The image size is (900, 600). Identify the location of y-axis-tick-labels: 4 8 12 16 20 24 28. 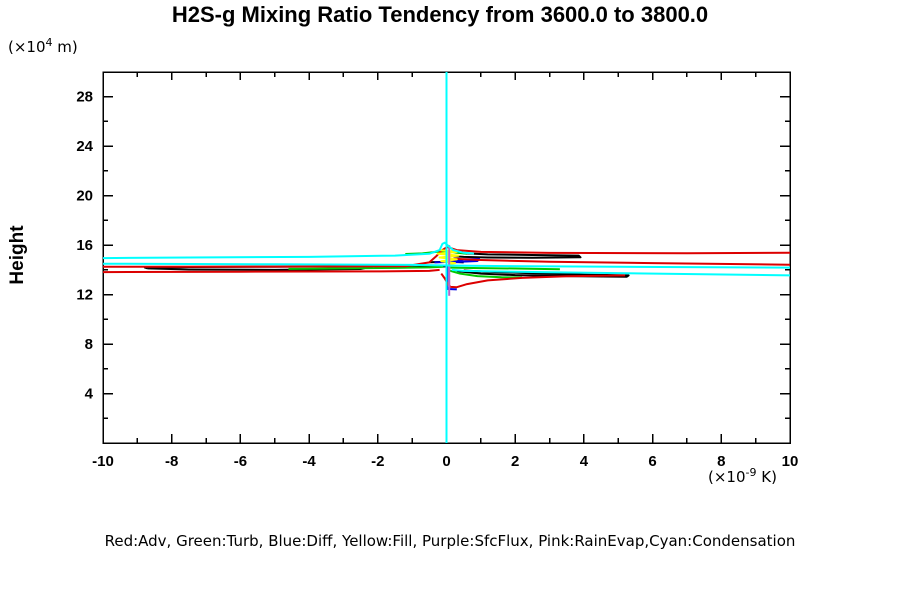
(84, 246).